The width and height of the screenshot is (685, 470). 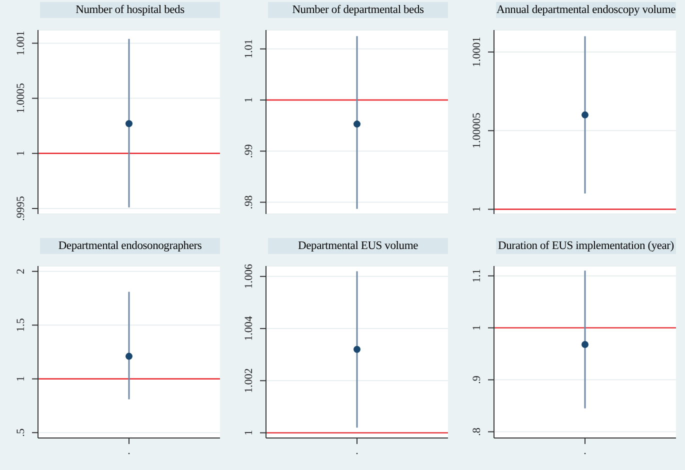 I want to click on y-tick-label: .9, so click(x=477, y=379).